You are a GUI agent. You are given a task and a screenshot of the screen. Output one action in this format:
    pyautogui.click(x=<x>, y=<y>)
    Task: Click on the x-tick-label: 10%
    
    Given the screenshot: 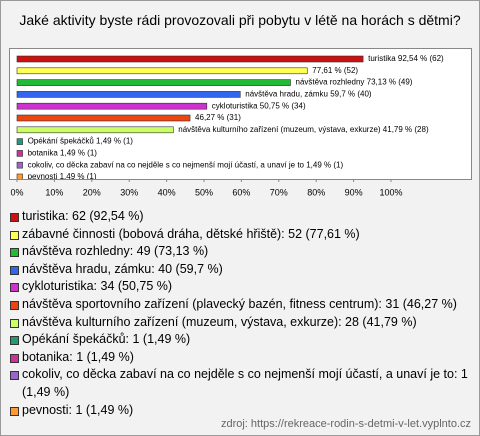 What is the action you would take?
    pyautogui.click(x=54, y=192)
    